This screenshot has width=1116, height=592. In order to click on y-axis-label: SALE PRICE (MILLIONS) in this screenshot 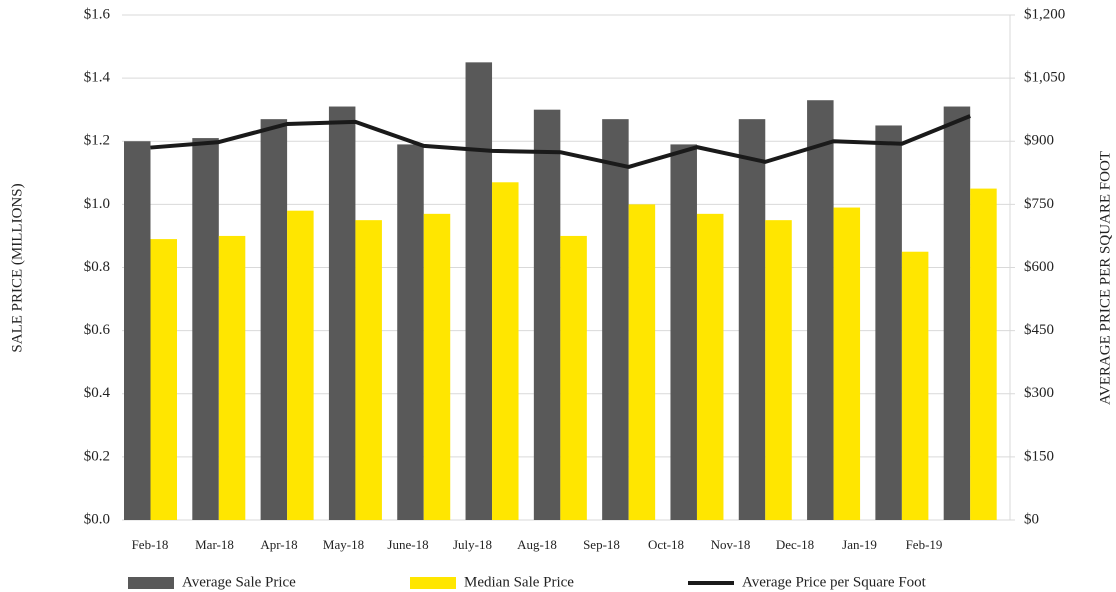, I will do `click(17, 267)`.